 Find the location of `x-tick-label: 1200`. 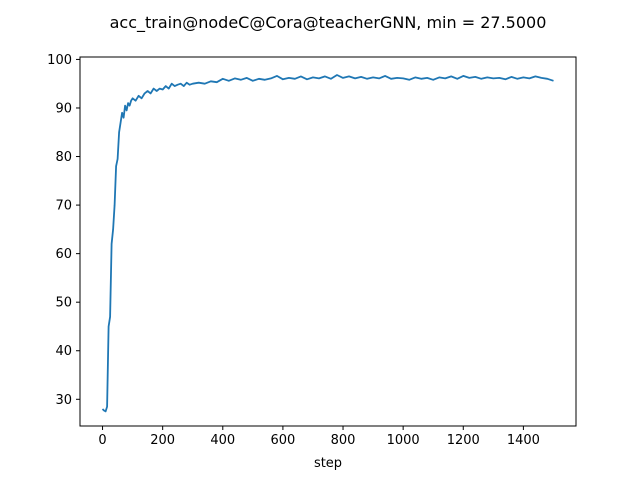

x-tick-label: 1200 is located at coordinates (463, 440).